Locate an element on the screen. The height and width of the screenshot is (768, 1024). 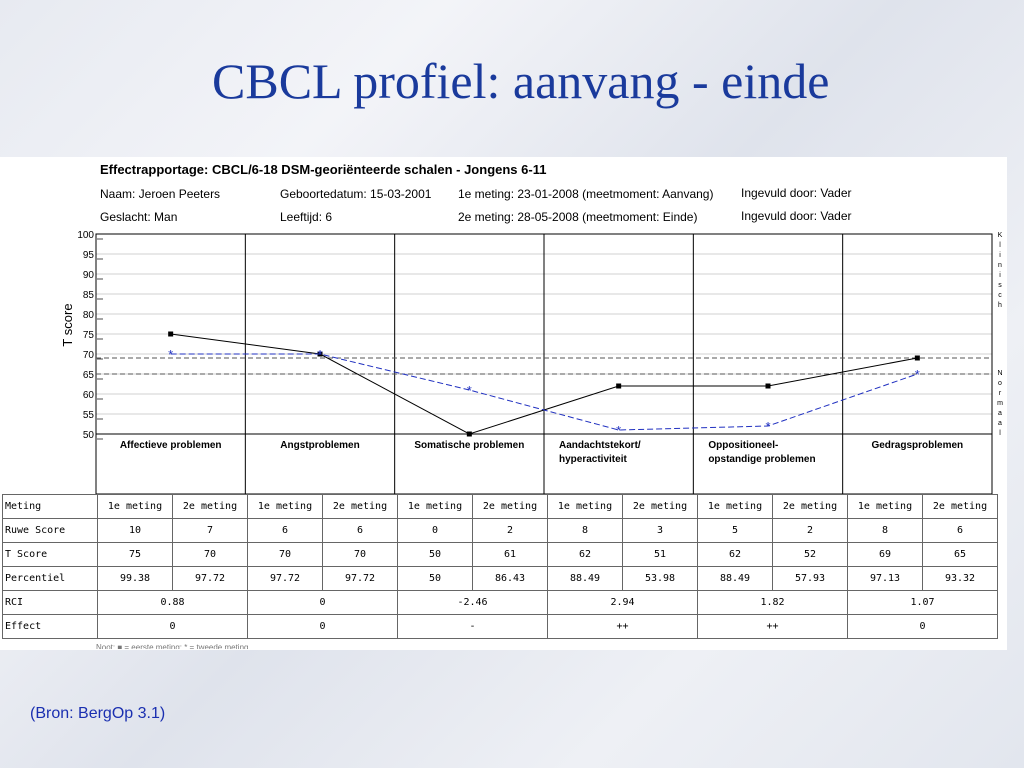
right-label-letter: r is located at coordinates (1000, 393).